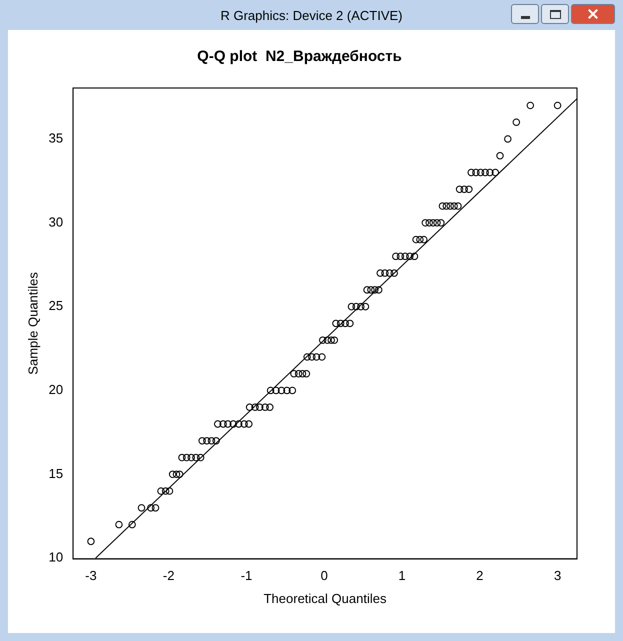  Describe the element at coordinates (32, 323) in the screenshot. I see `y-axis-title: Sample Quantiles` at that location.